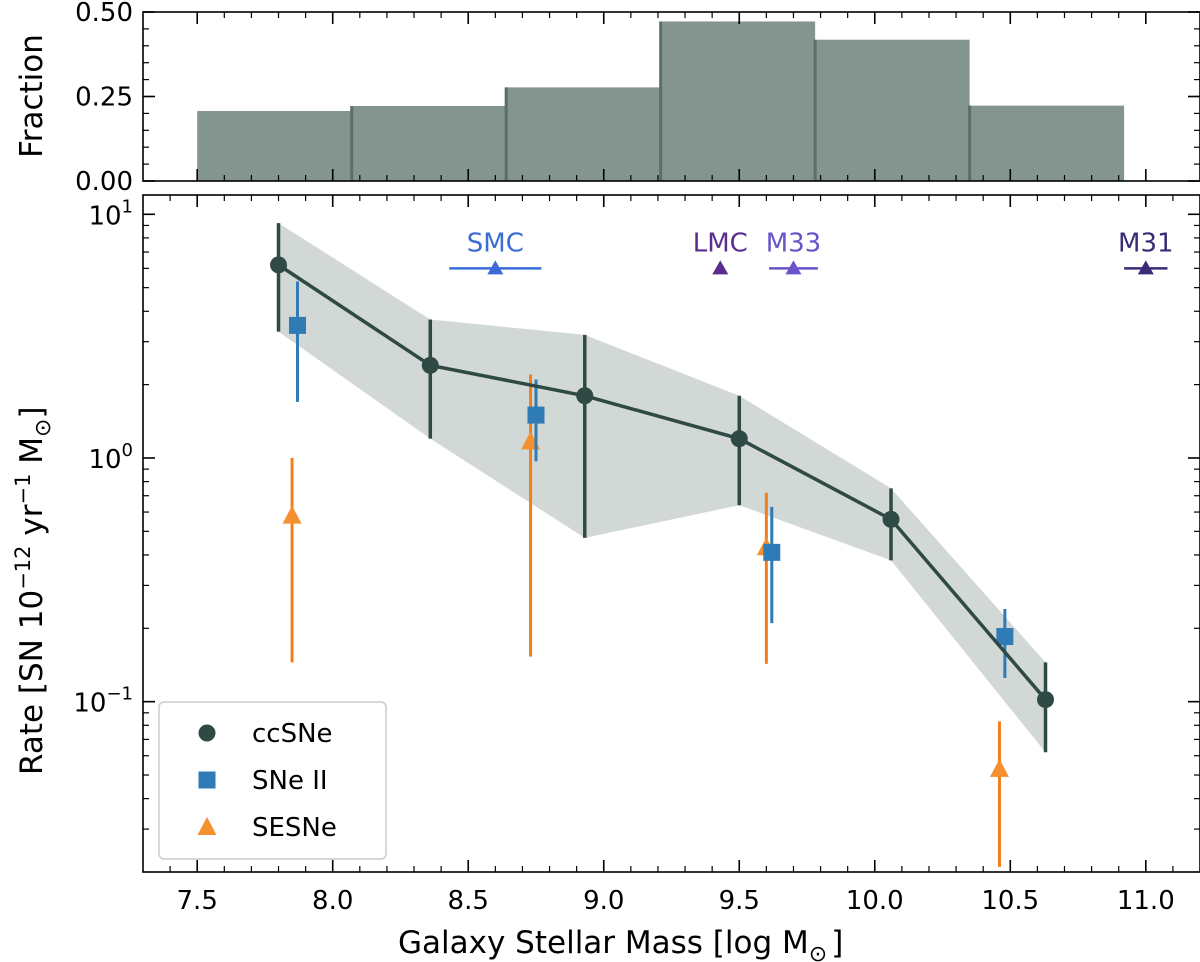  I want to click on galaxy-marker-m31: M31, so click(1146, 251).